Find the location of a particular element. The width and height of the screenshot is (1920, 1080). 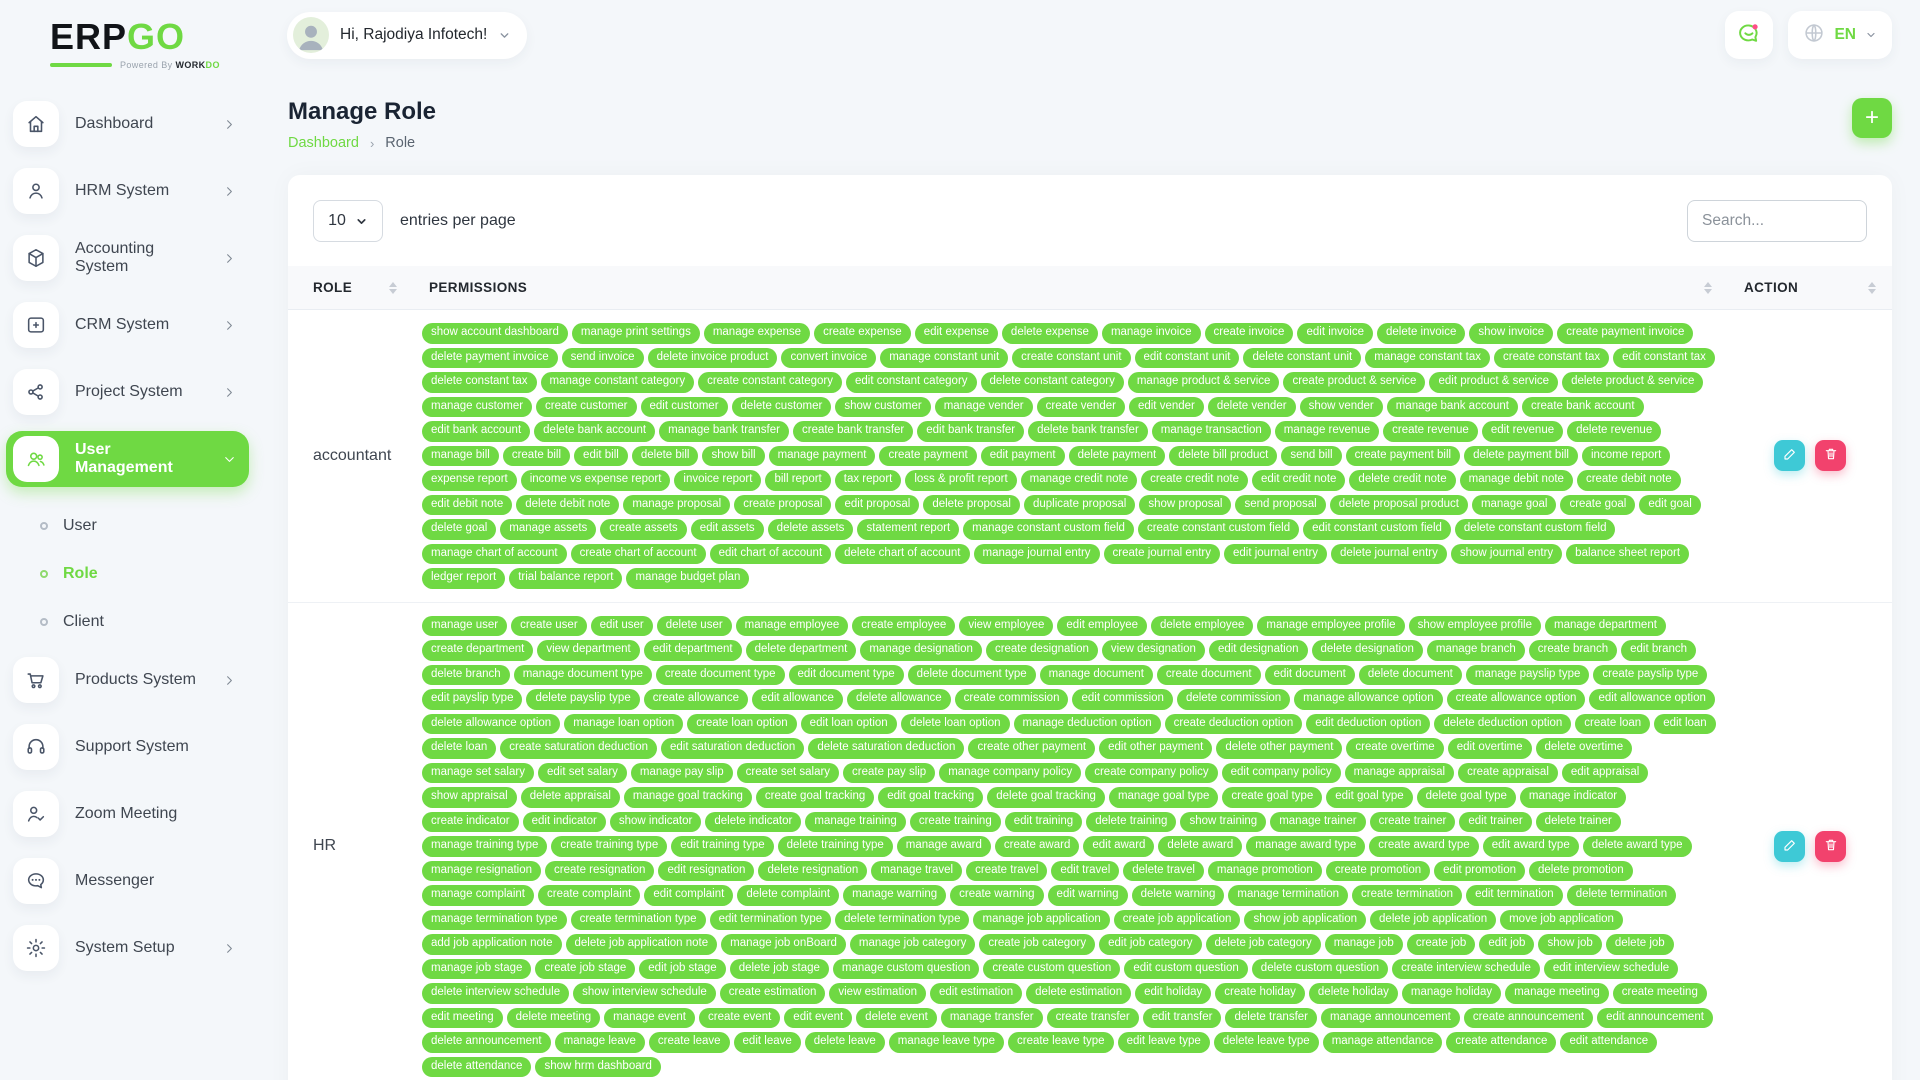

permission-badge: delete loan option is located at coordinates (955, 723).